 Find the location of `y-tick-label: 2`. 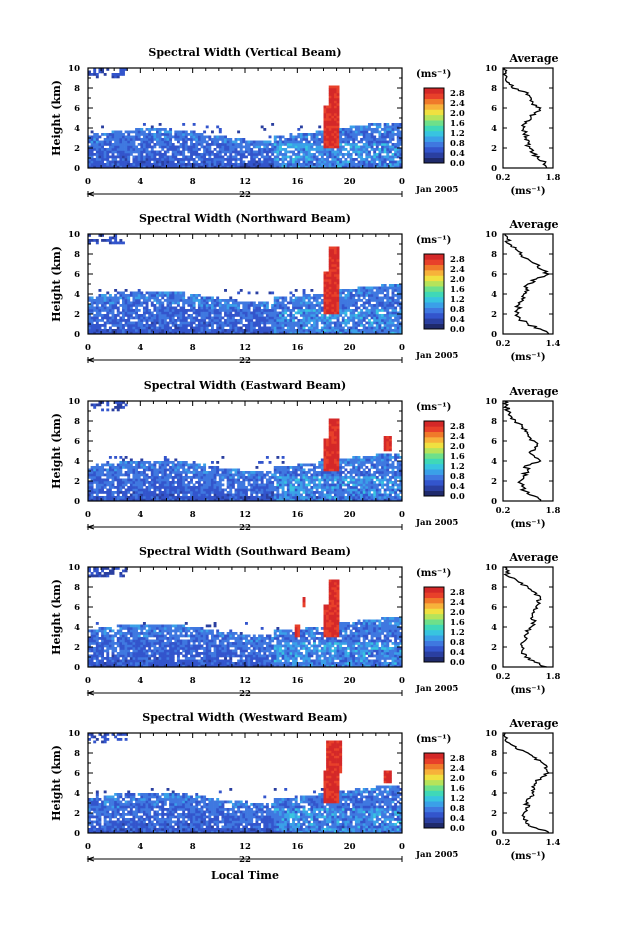

y-tick-label: 2 is located at coordinates (77, 315).